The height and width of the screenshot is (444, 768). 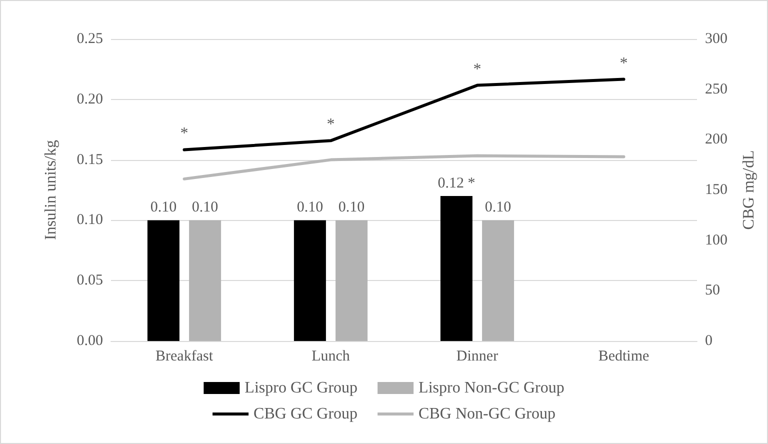 I want to click on y-tick-label: 0.05, so click(x=89, y=280).